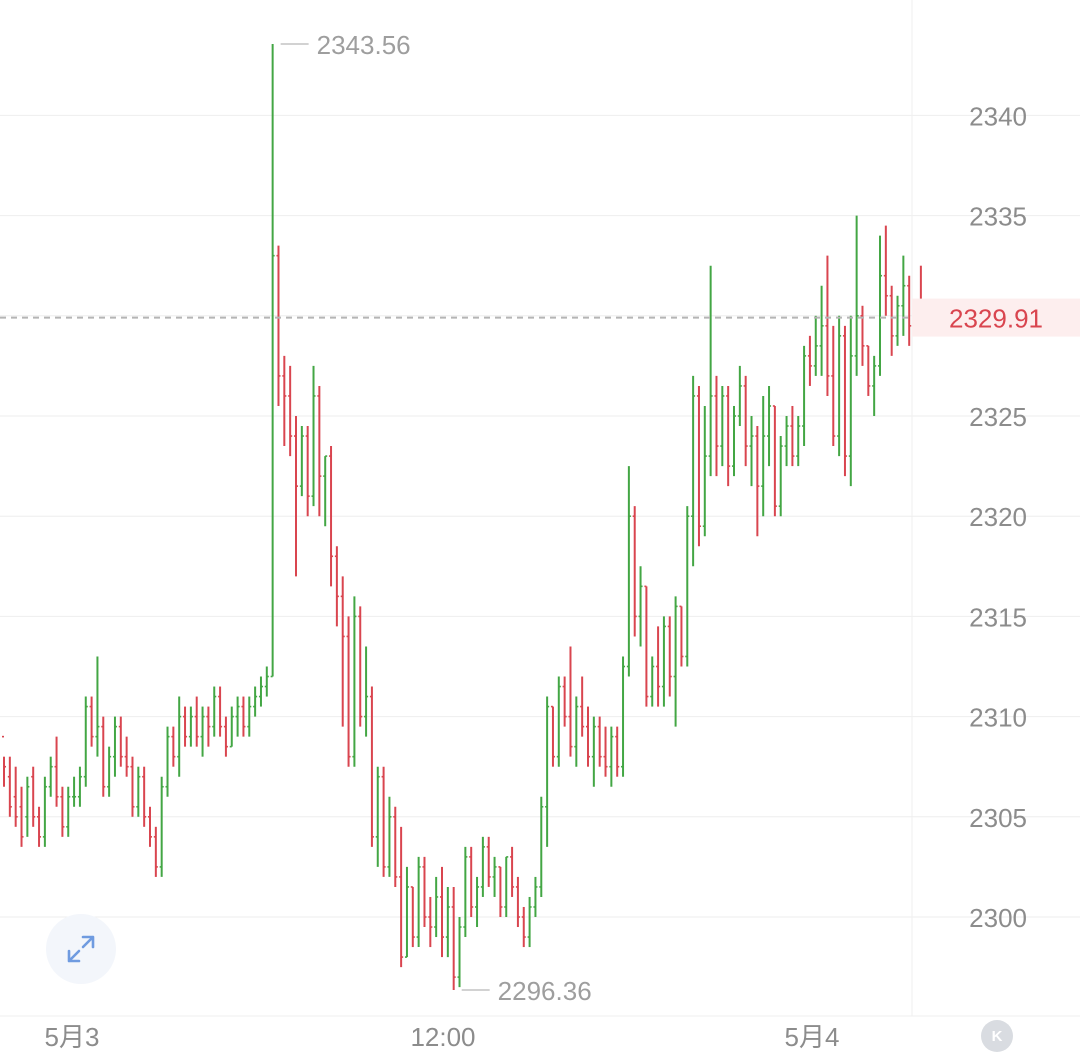 This screenshot has width=1080, height=1058. What do you see at coordinates (364, 45) in the screenshot?
I see `high-annotation-label: 2343.56` at bounding box center [364, 45].